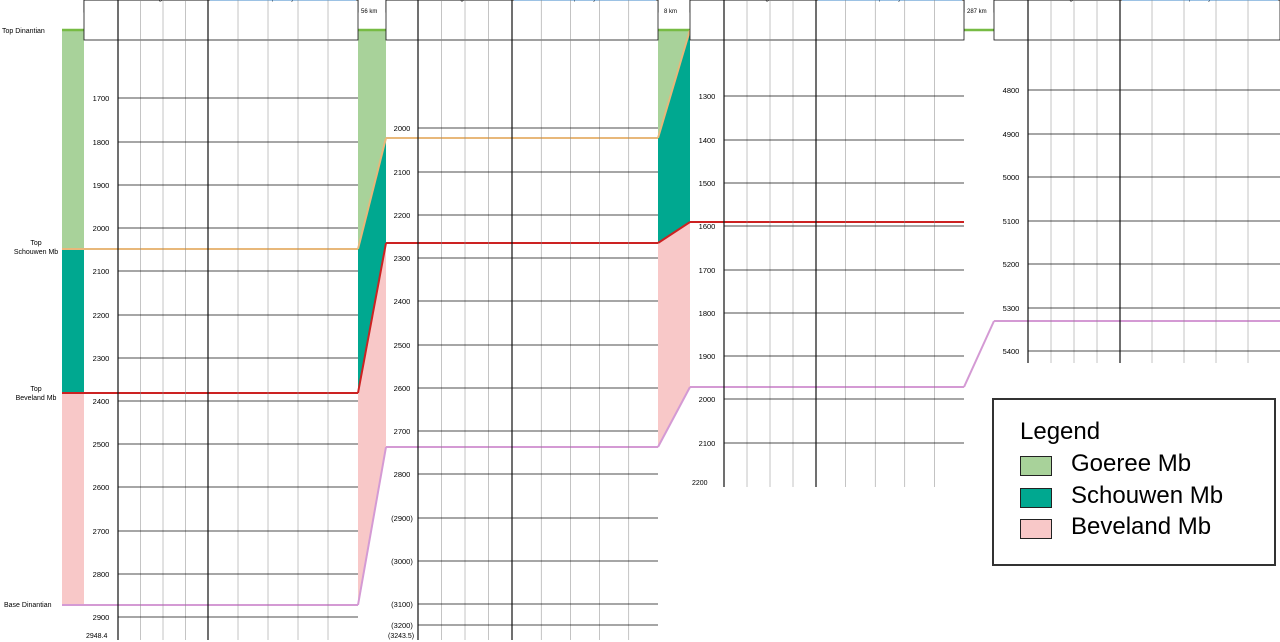 This screenshot has width=1280, height=642. What do you see at coordinates (101, 228) in the screenshot?
I see `depth-tick-label: 2000` at bounding box center [101, 228].